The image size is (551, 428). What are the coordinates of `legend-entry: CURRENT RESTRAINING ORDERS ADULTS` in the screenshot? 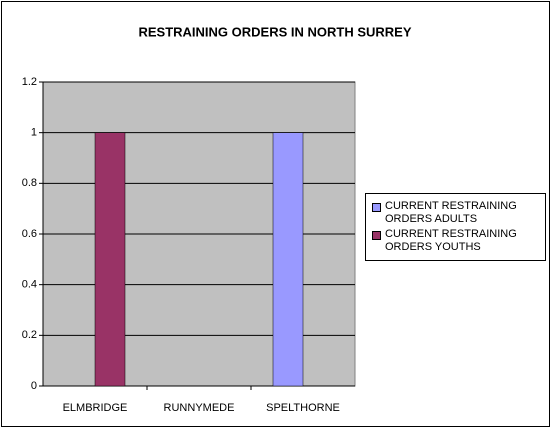 It's located at (455, 213).